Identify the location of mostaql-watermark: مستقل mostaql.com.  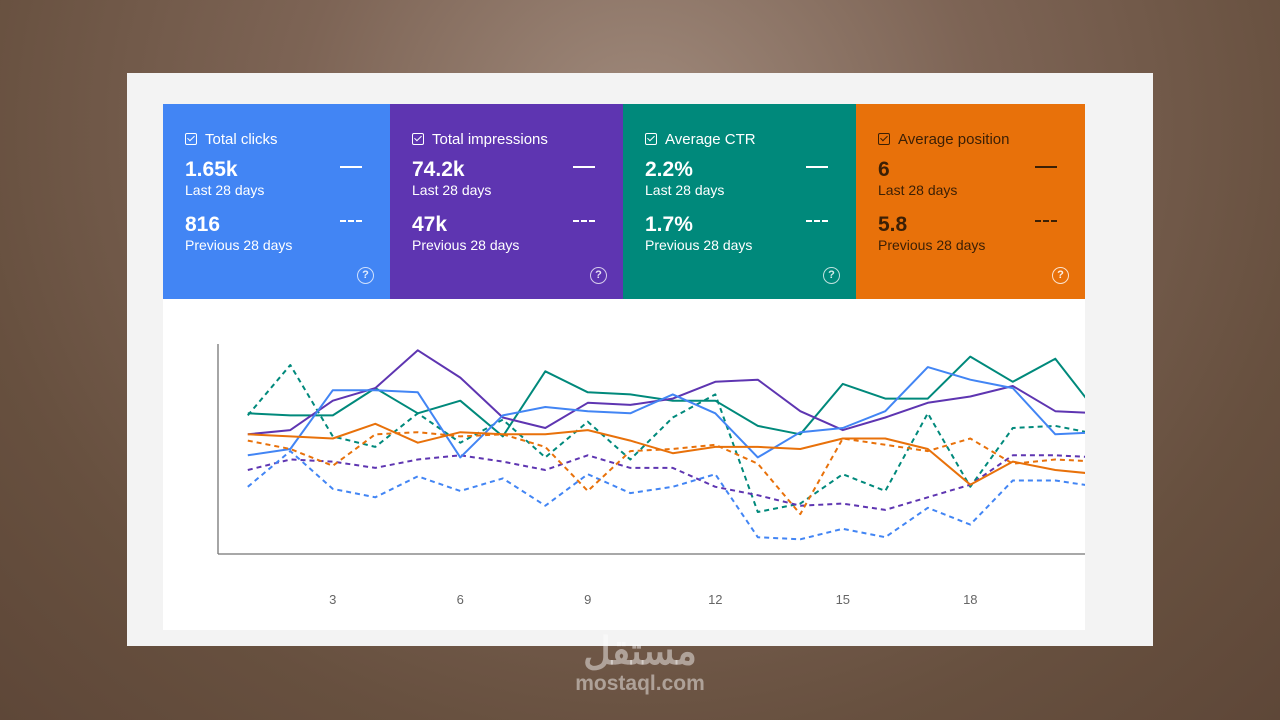
(640, 664).